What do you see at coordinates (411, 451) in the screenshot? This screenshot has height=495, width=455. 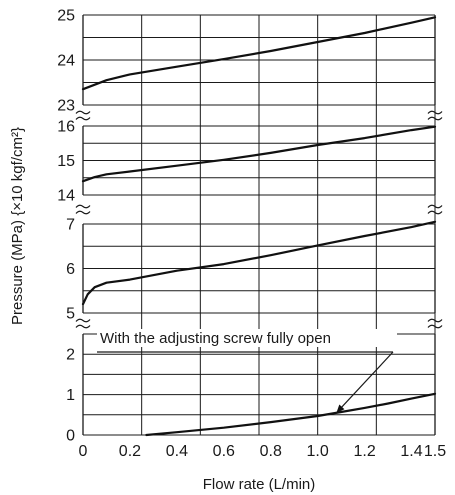 I see `x-tick-label: 1.4` at bounding box center [411, 451].